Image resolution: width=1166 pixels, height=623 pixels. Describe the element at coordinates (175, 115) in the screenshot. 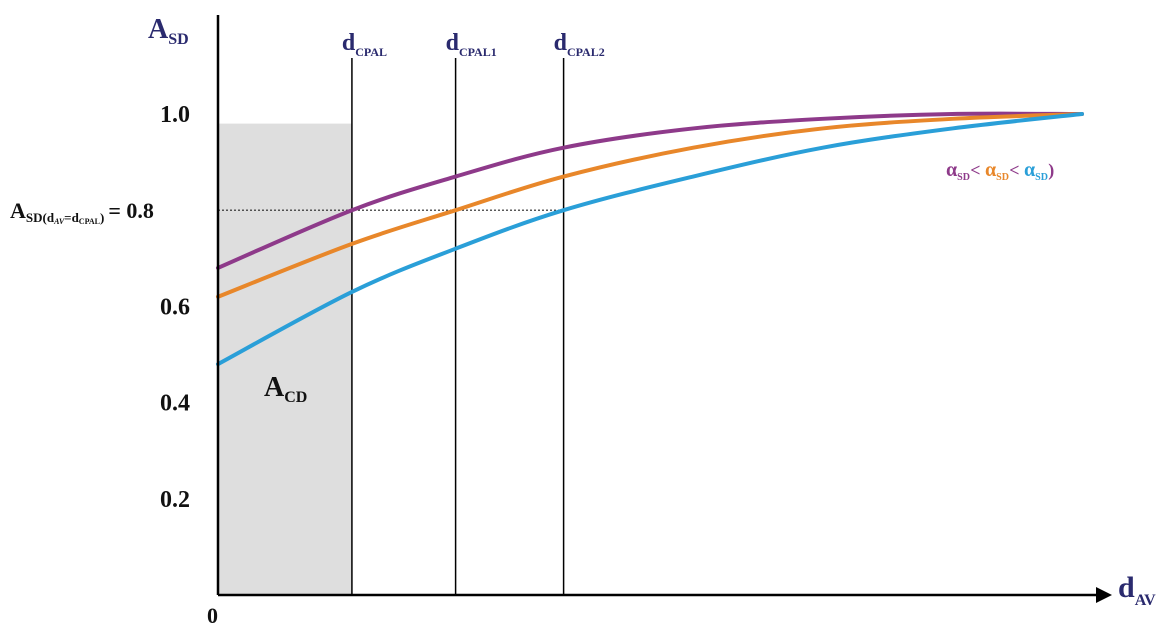

I see `y-tick-label: 1.0` at that location.